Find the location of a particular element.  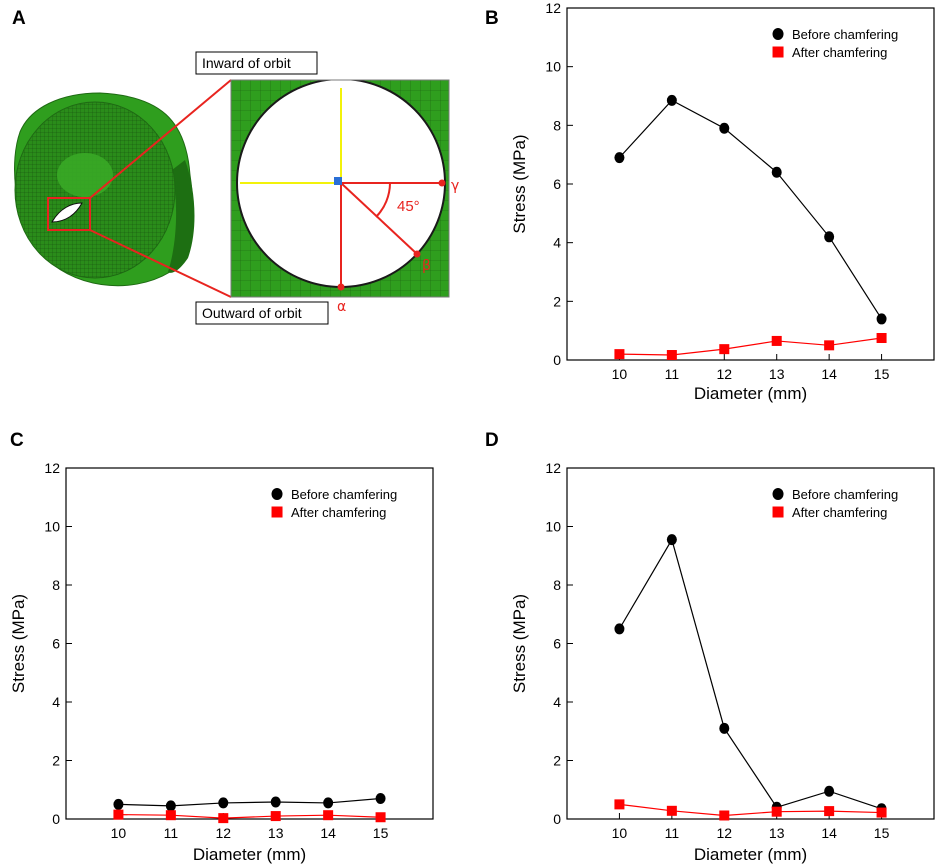

zoomed-mesh-view: 45° β is located at coordinates (340, 188).